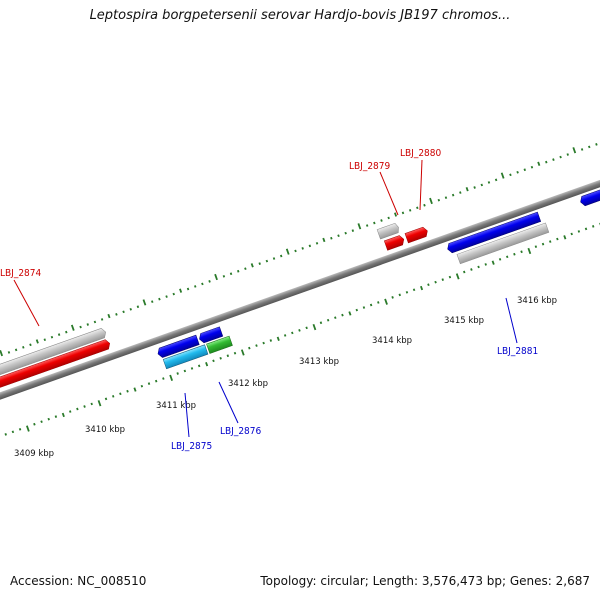  What do you see at coordinates (20, 273) in the screenshot?
I see `gene-label-lbj-2874: LBJ_2874` at bounding box center [20, 273].